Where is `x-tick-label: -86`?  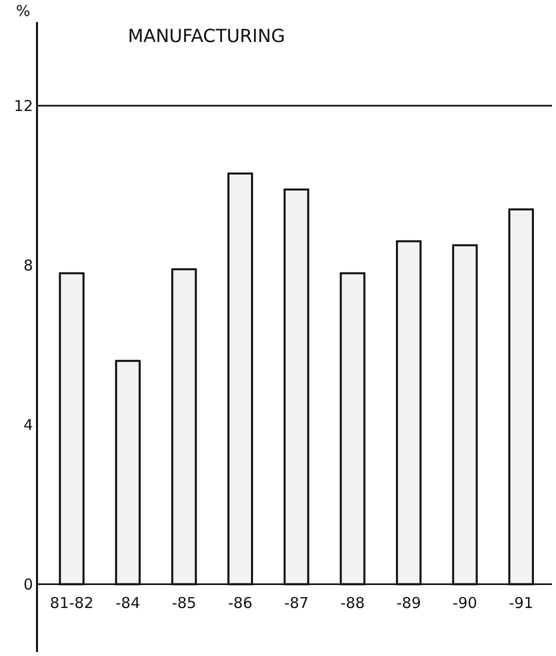
x-tick-label: -86 is located at coordinates (240, 603).